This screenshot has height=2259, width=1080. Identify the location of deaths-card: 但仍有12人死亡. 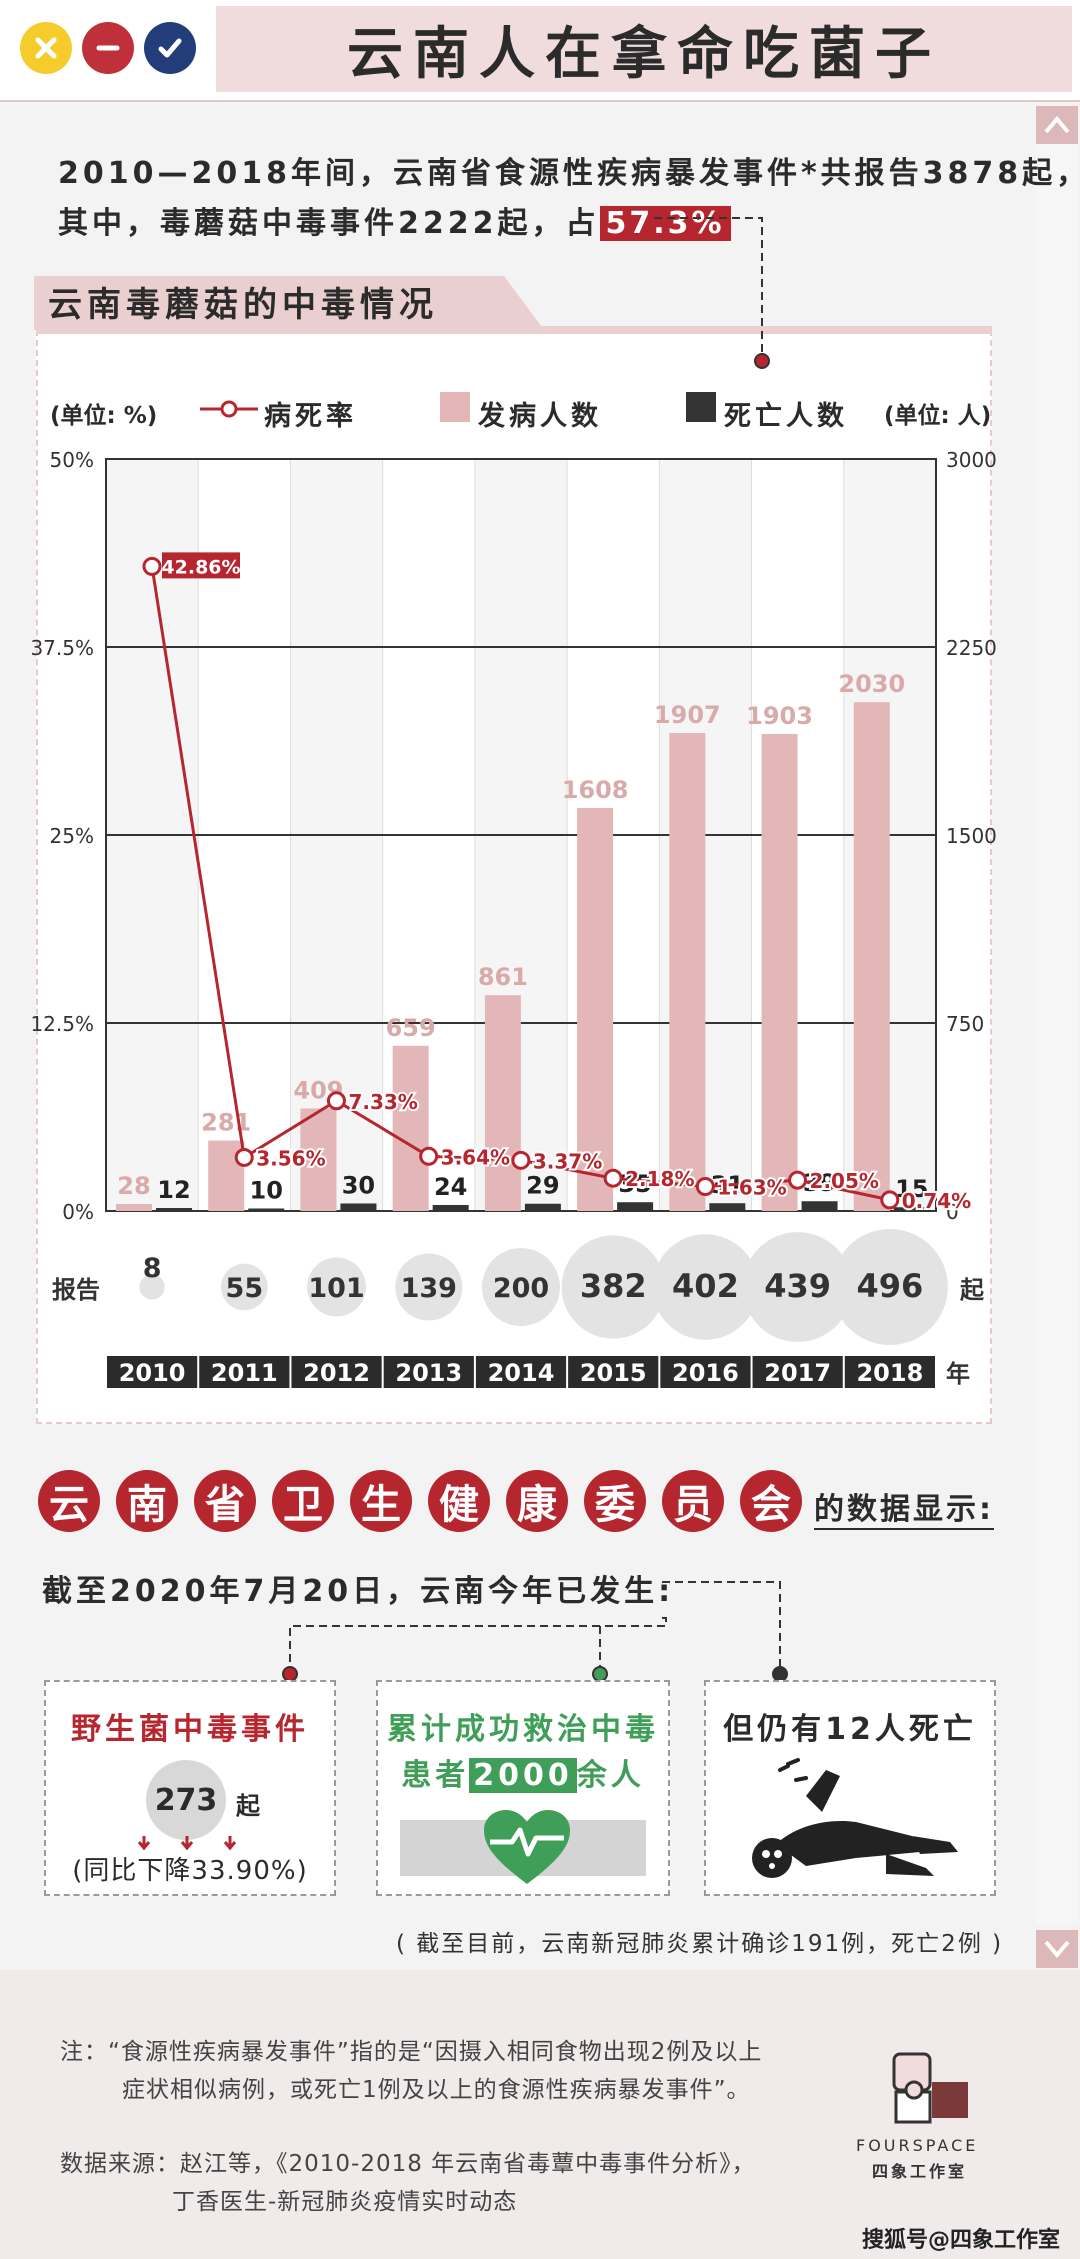
(850, 1788).